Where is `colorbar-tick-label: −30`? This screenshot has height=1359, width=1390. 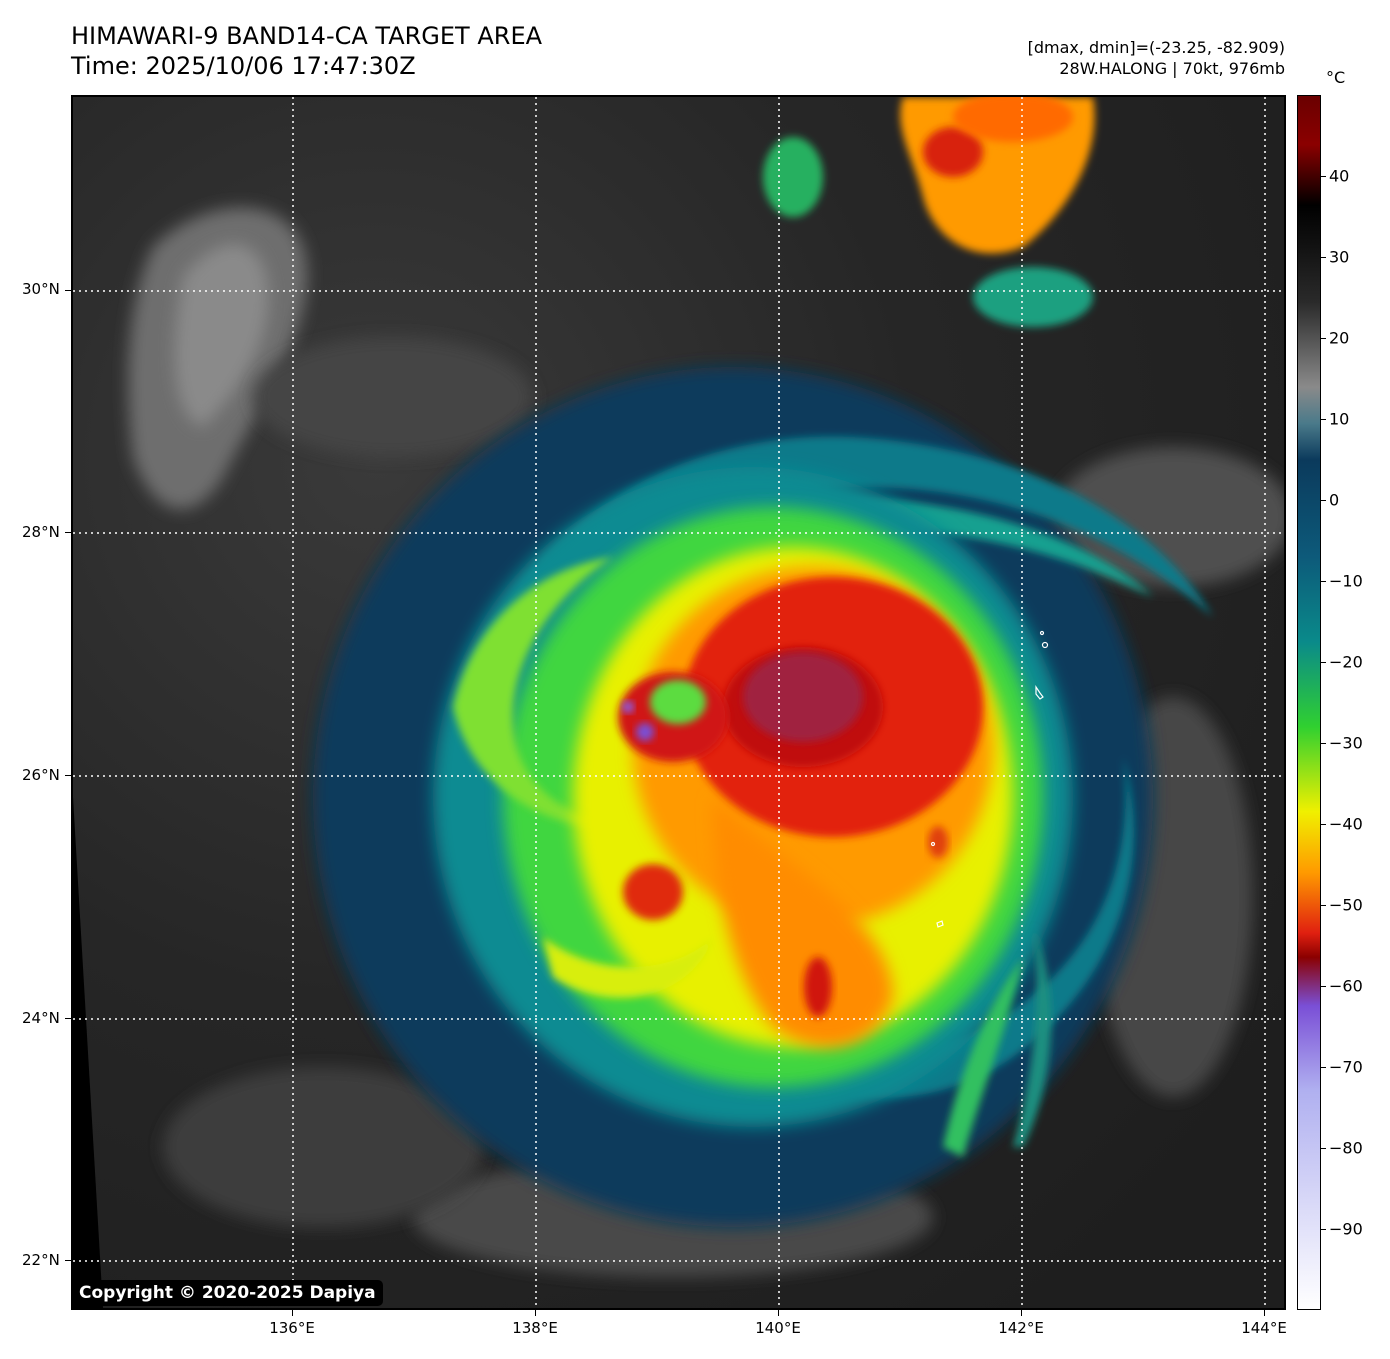 colorbar-tick-label: −30 is located at coordinates (1346, 743).